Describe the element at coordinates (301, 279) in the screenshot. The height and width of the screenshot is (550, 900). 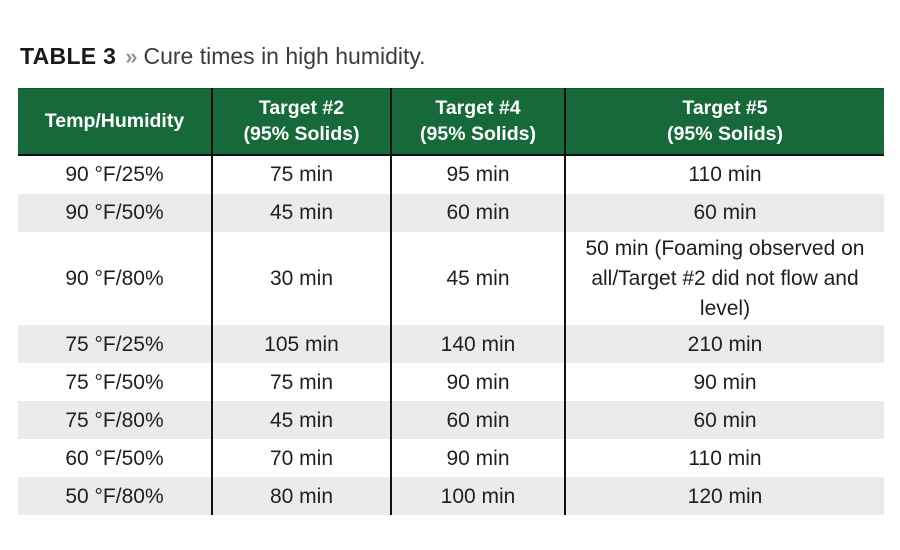
I see `cell-target-2: 30 min` at that location.